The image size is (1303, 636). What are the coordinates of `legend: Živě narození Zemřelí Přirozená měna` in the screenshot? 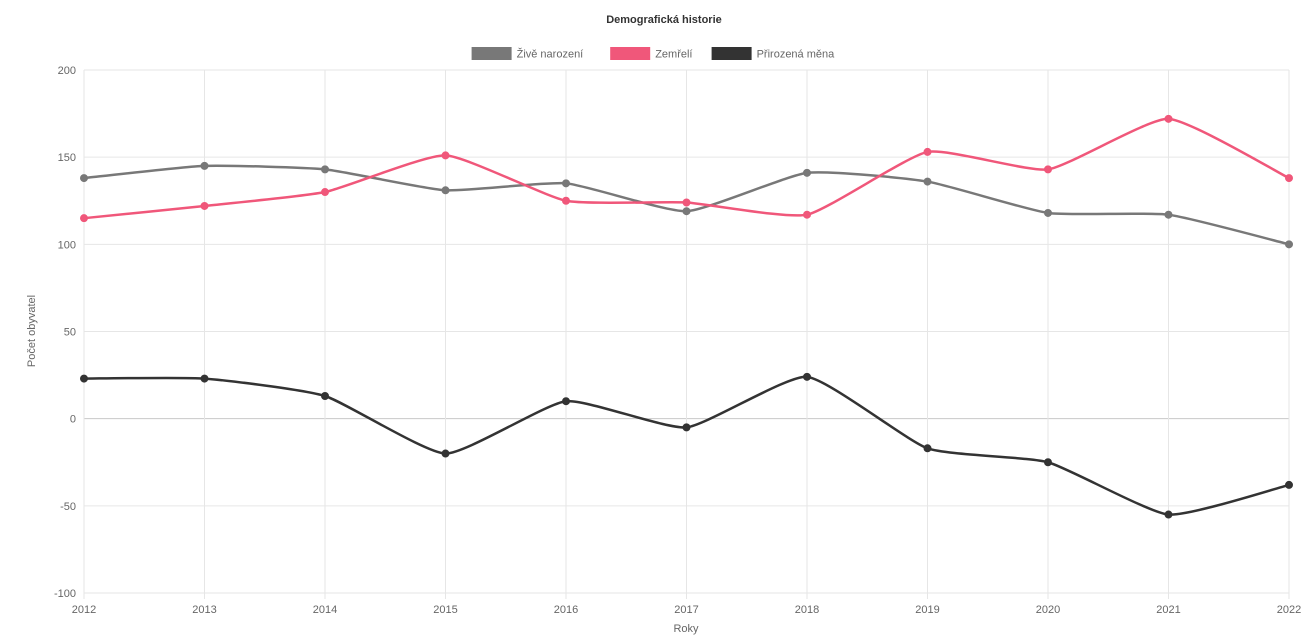 It's located at (653, 54).